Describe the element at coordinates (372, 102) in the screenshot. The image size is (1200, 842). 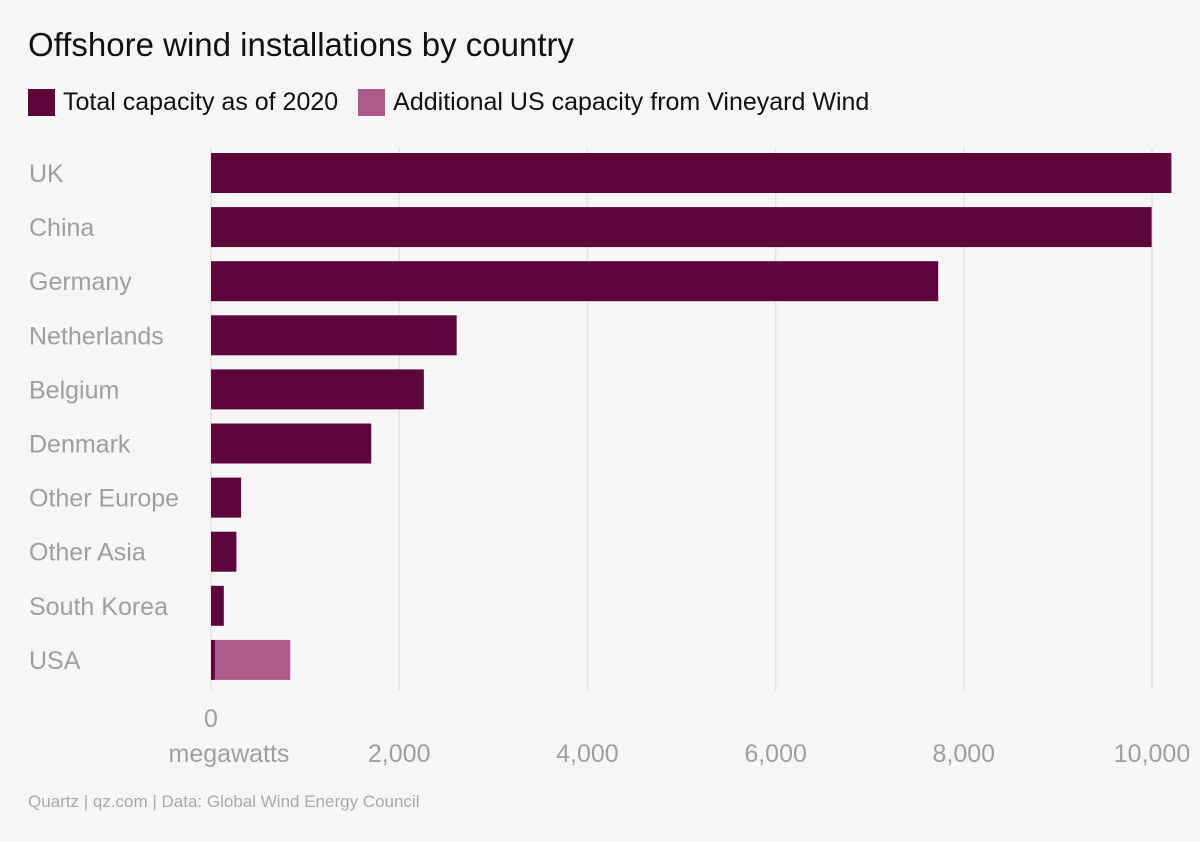
I see `legend-swatch-vineyard` at that location.